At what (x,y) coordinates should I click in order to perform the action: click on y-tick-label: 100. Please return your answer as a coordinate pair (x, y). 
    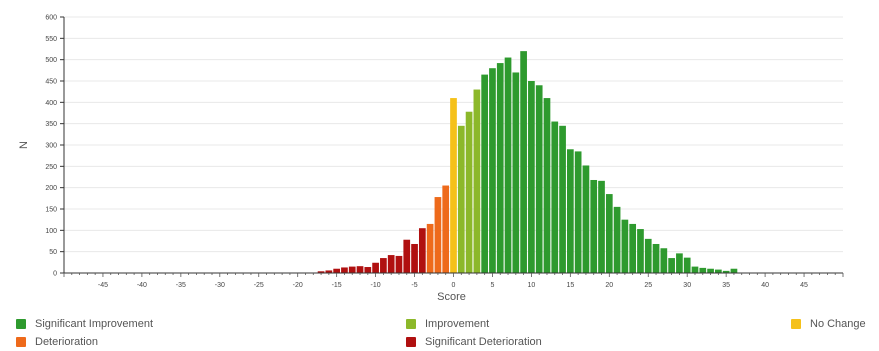
    Looking at the image, I should click on (51, 231).